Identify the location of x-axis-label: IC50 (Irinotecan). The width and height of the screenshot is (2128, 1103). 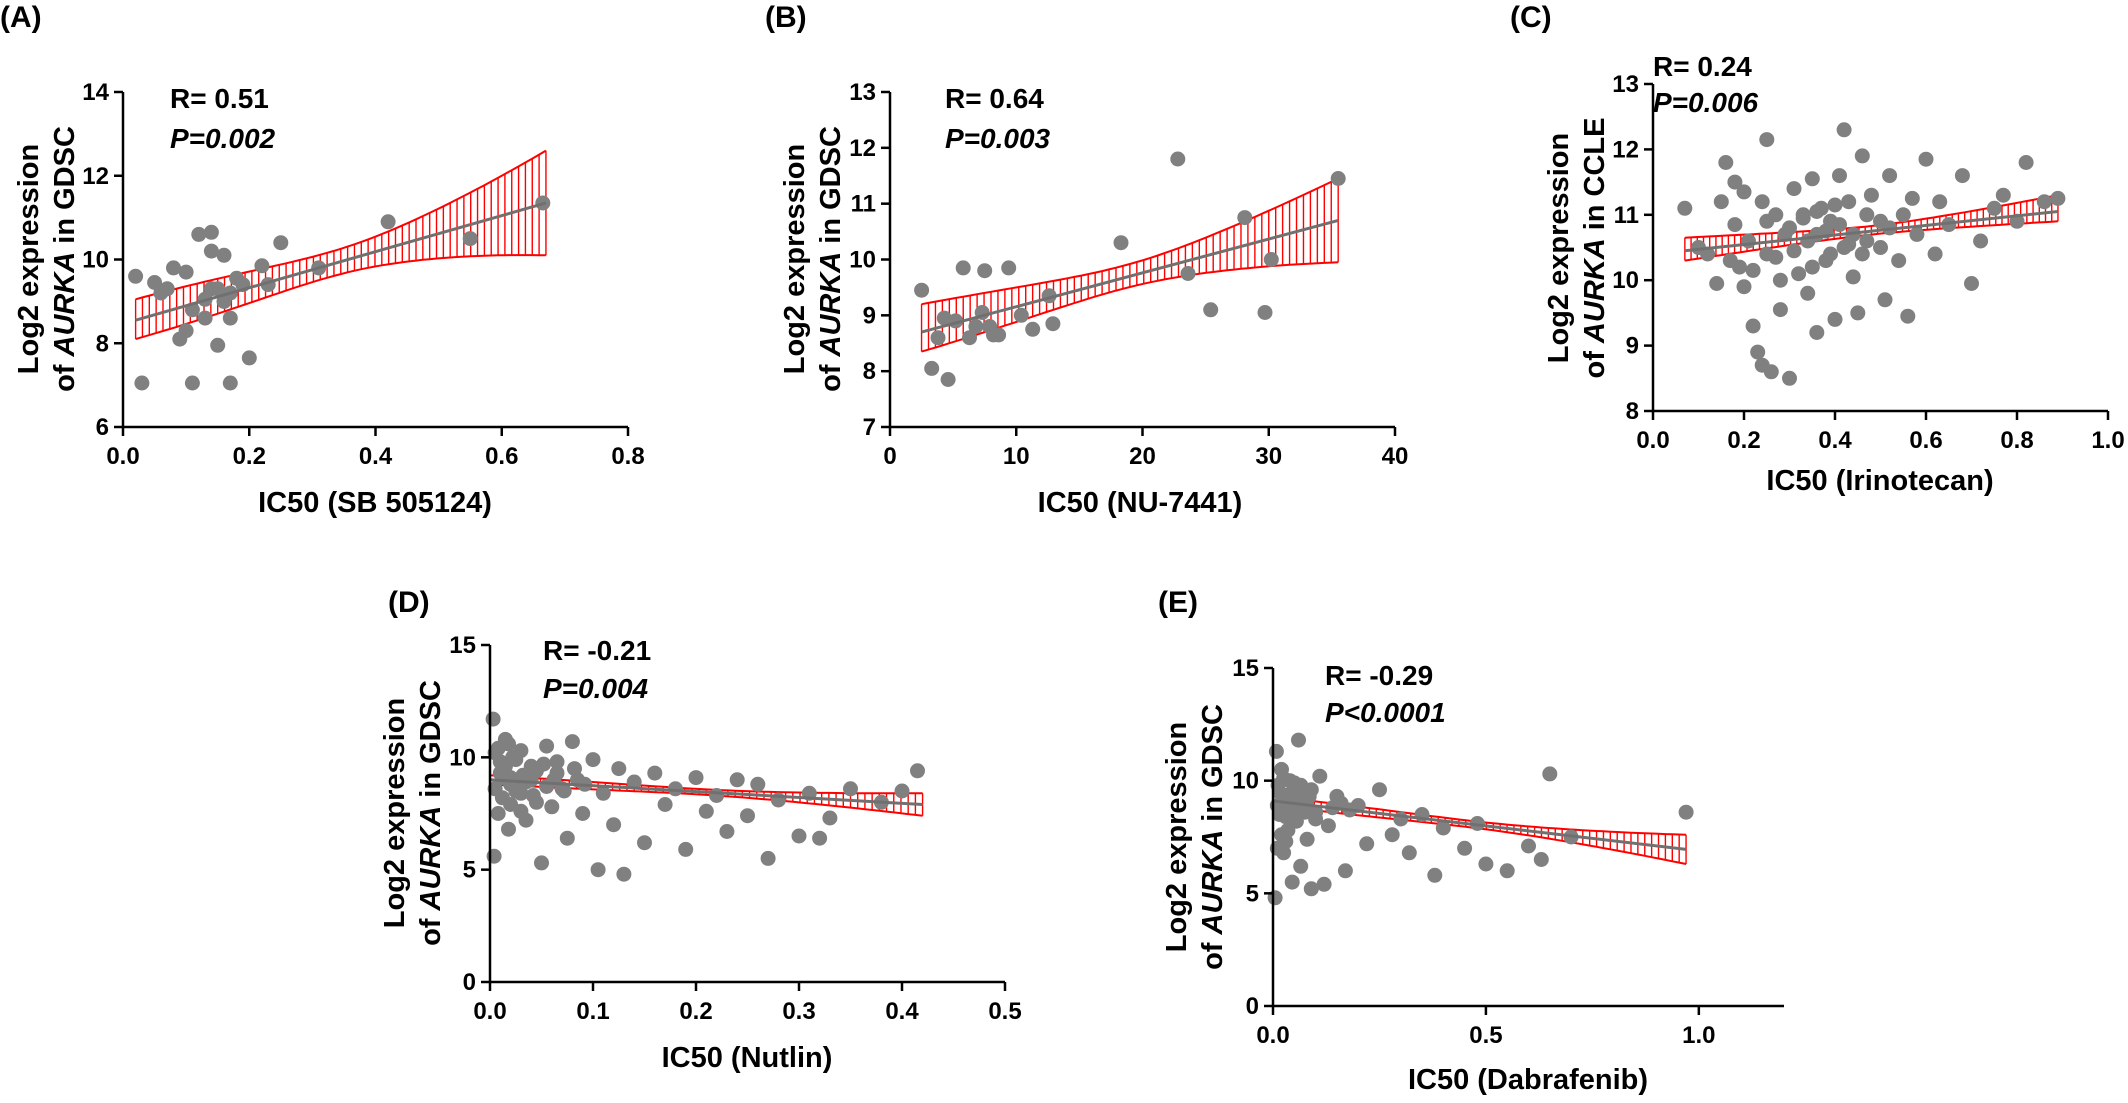
(1879, 481).